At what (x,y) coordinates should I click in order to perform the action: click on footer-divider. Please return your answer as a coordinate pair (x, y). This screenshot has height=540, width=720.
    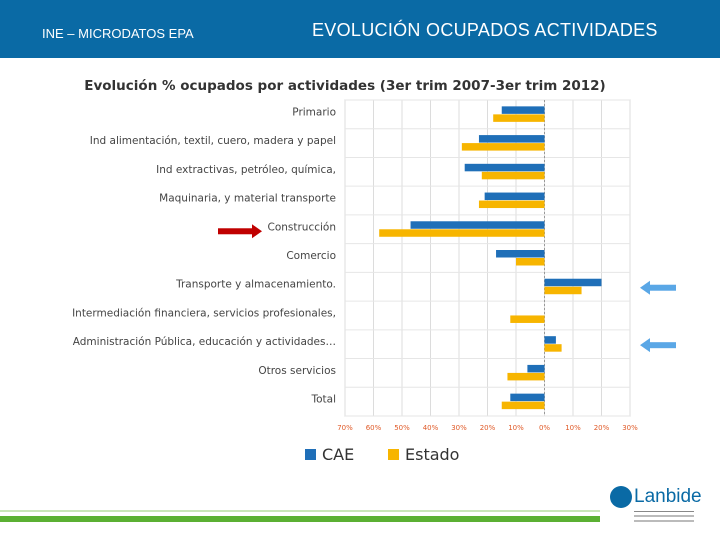
    Looking at the image, I should click on (300, 519).